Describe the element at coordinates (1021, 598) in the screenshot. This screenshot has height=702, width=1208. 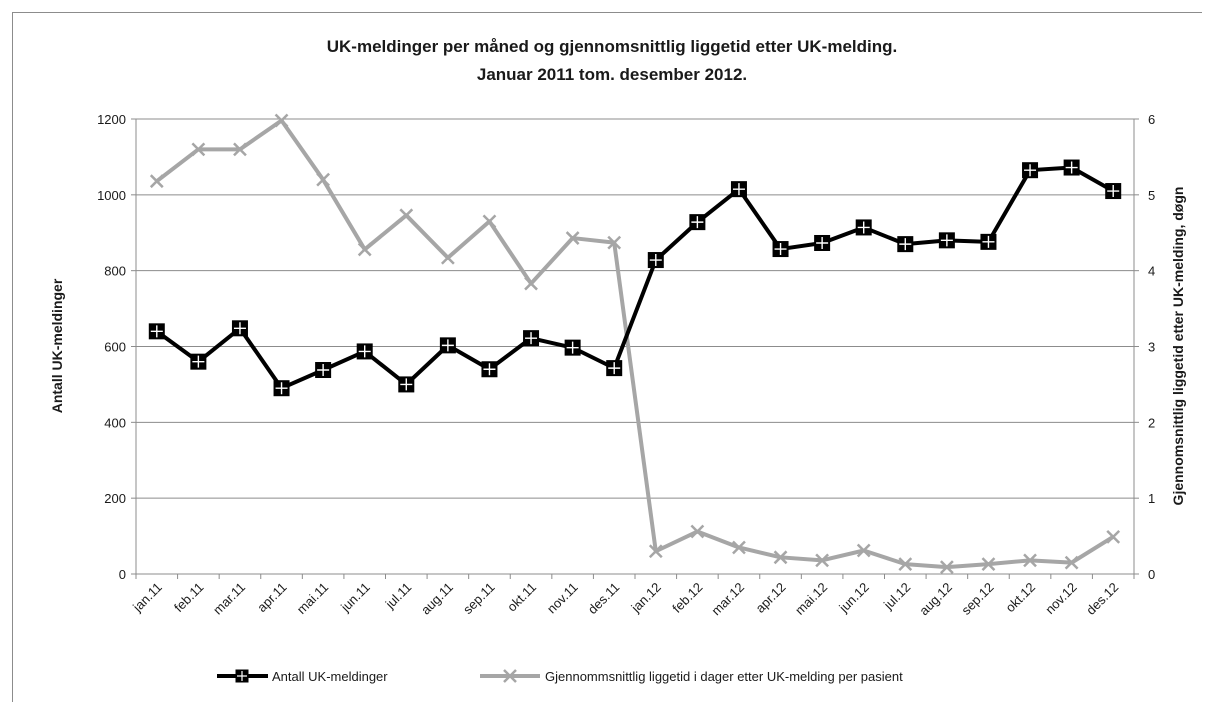
I see `x-tick-label: okt.12` at that location.